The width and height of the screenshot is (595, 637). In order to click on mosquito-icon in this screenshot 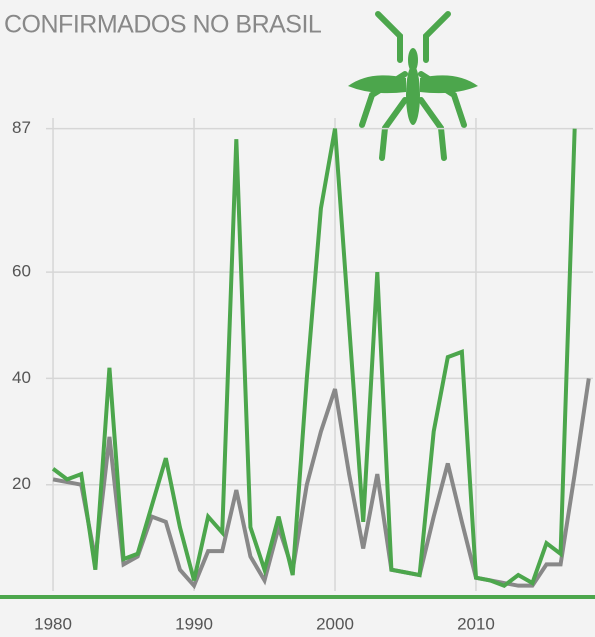, I will do `click(413, 86)`.